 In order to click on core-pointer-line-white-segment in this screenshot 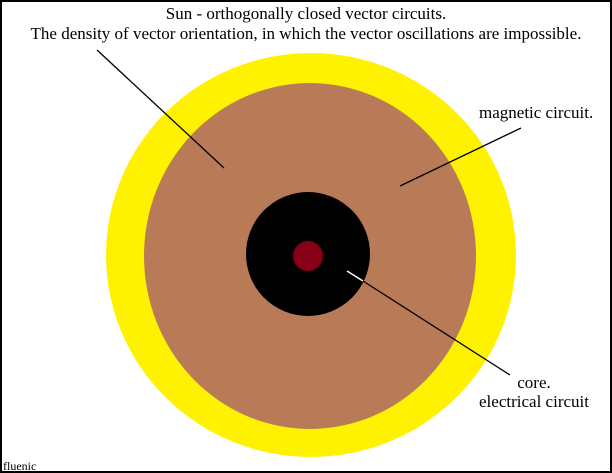, I will do `click(355, 276)`.